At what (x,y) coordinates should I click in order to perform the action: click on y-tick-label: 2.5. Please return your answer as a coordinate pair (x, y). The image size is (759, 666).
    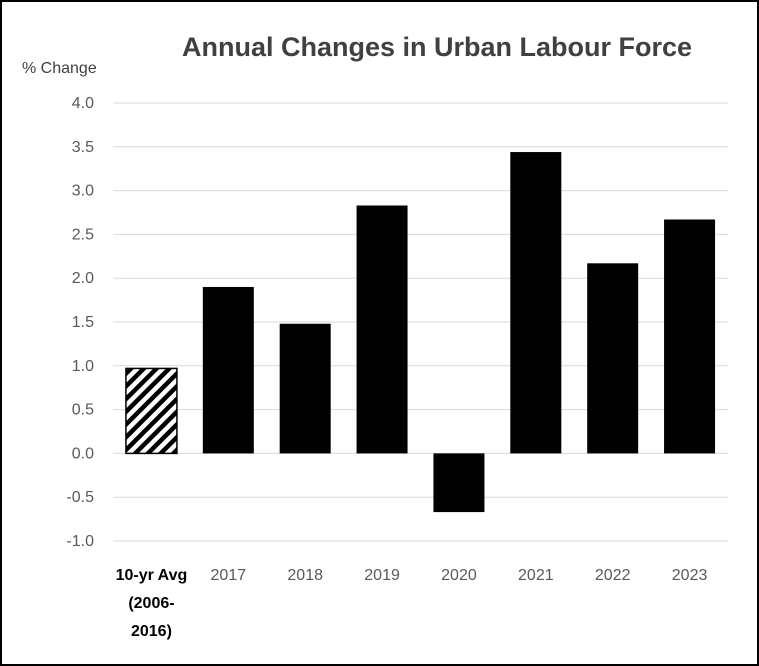
    Looking at the image, I should click on (83, 234).